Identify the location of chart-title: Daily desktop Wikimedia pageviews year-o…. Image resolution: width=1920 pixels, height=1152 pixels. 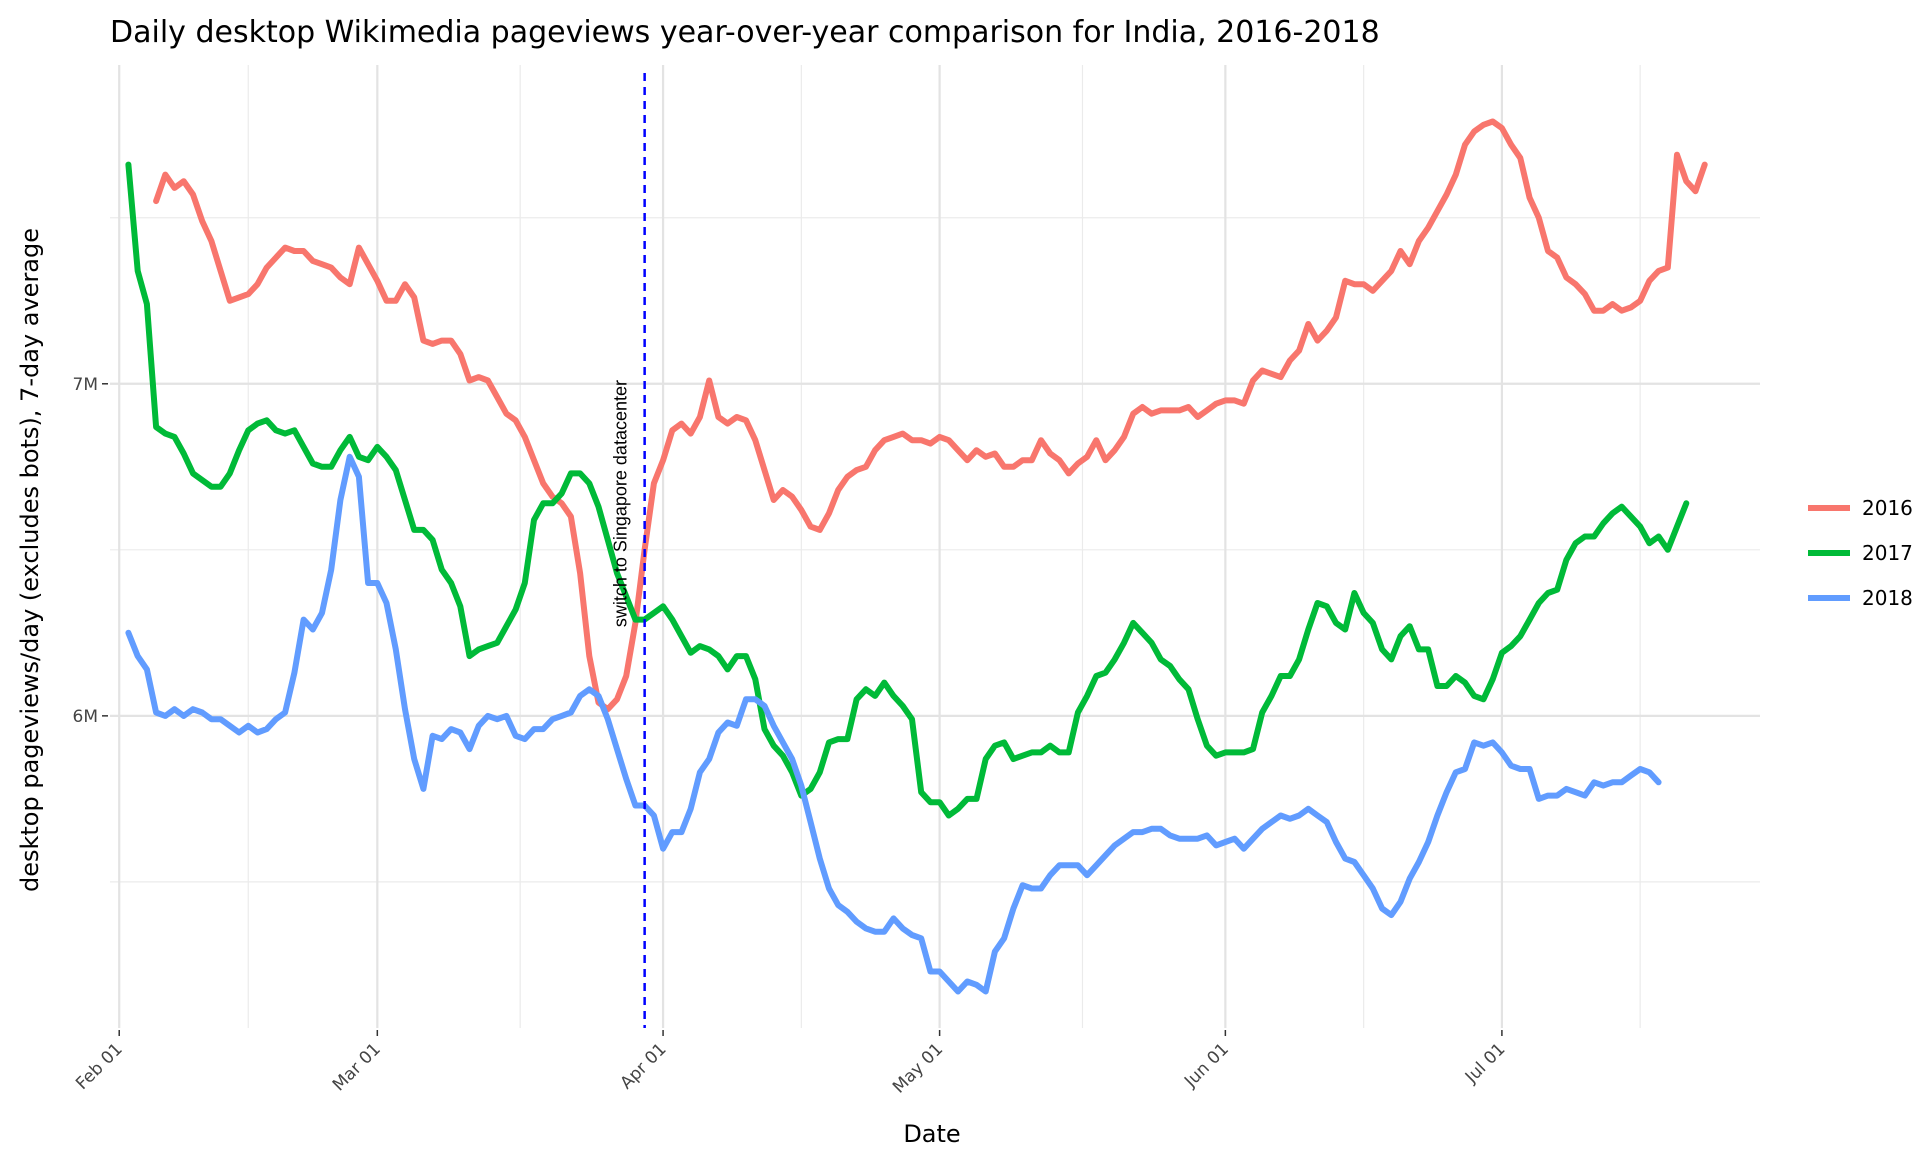
(745, 32).